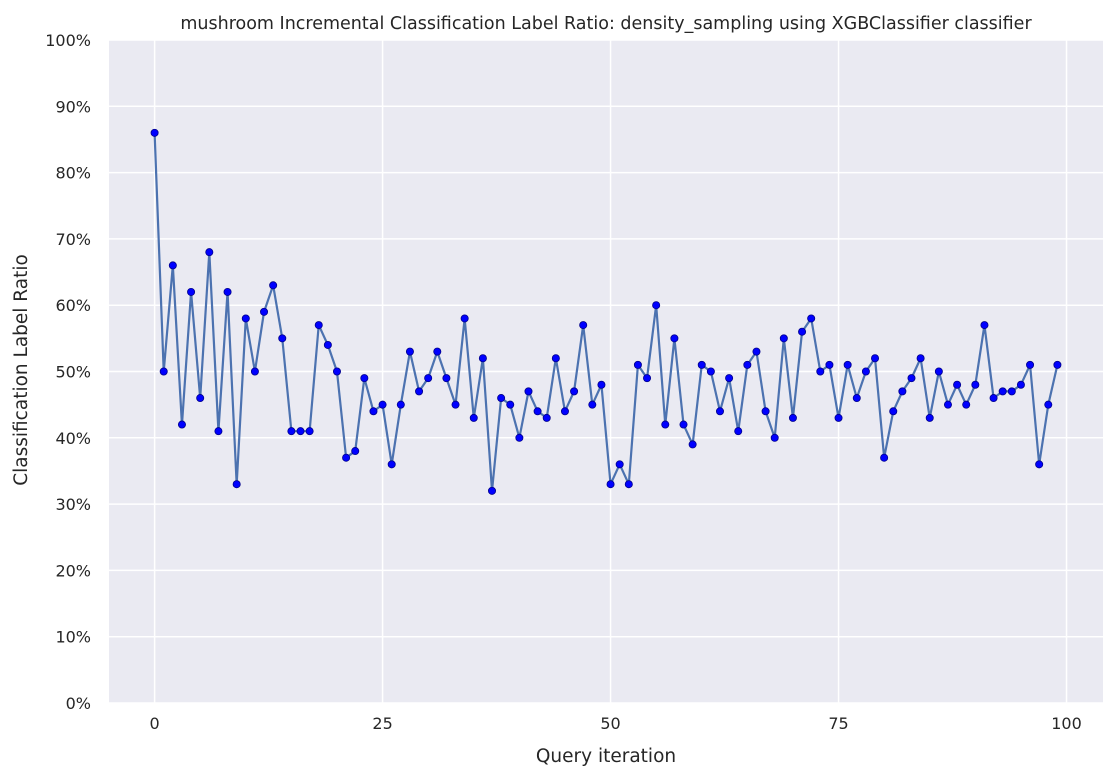 This screenshot has width=1115, height=779. What do you see at coordinates (73, 637) in the screenshot?
I see `y-tick-label: 10%` at bounding box center [73, 637].